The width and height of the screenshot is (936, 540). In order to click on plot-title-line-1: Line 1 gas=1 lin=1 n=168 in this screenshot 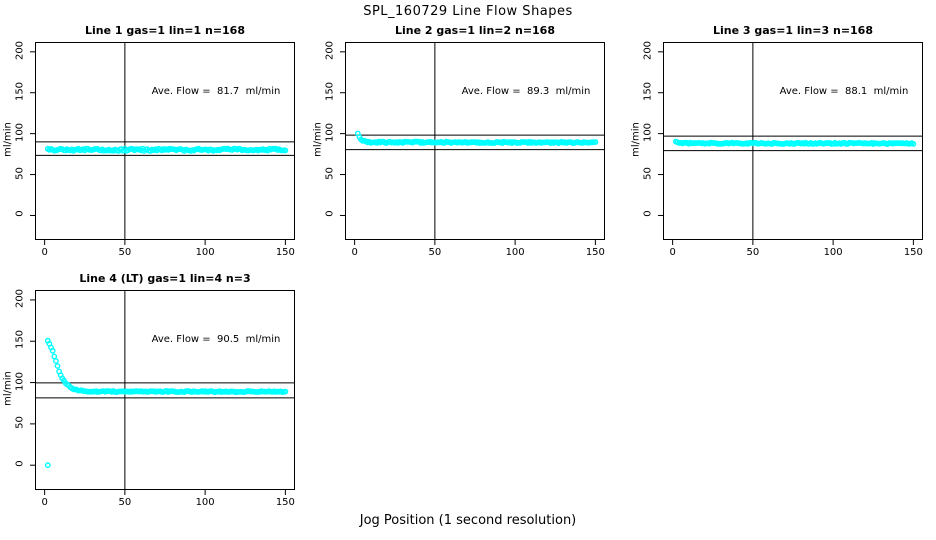, I will do `click(164, 30)`.